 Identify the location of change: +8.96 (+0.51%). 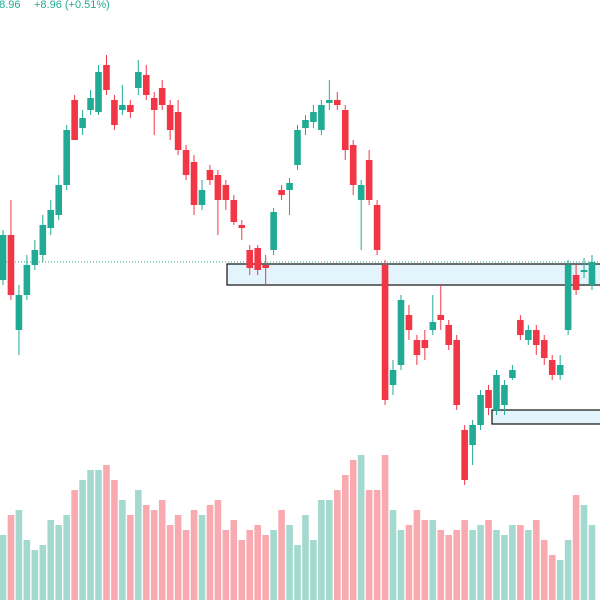
(72, 5).